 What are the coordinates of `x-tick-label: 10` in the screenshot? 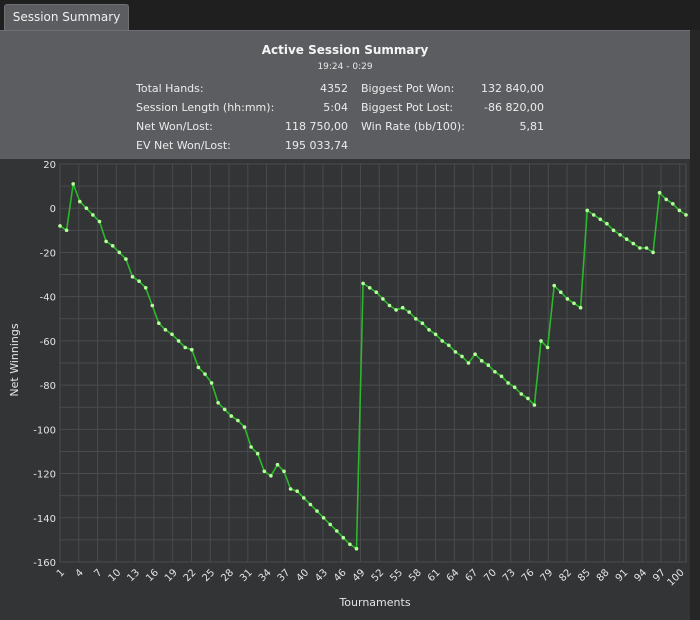 It's located at (115, 575).